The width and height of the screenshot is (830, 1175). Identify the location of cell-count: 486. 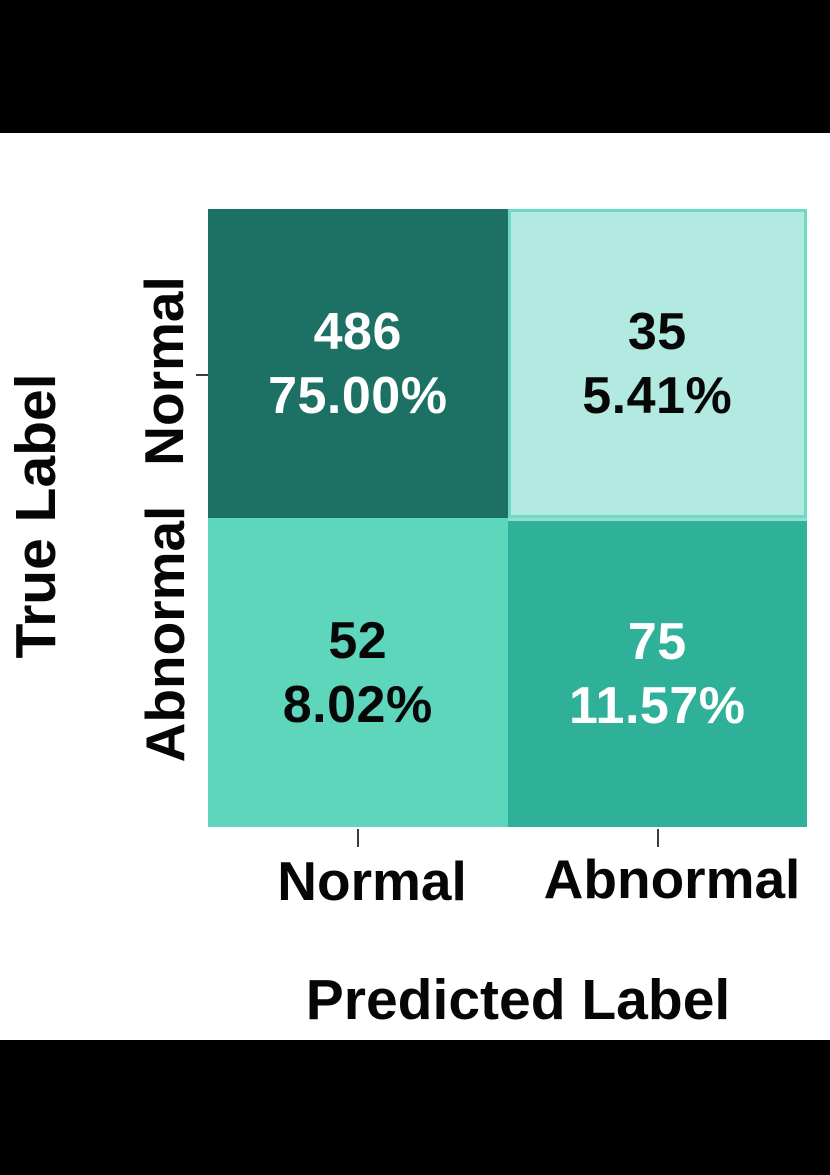
(357, 331).